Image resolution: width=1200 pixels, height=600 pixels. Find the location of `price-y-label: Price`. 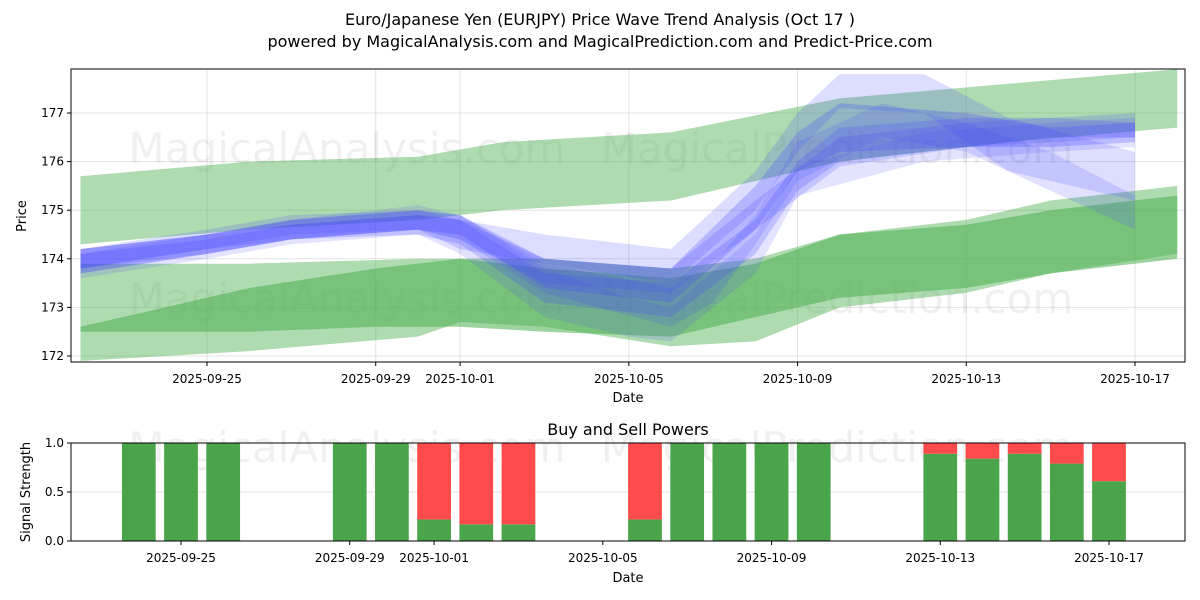

price-y-label: Price is located at coordinates (22, 216).